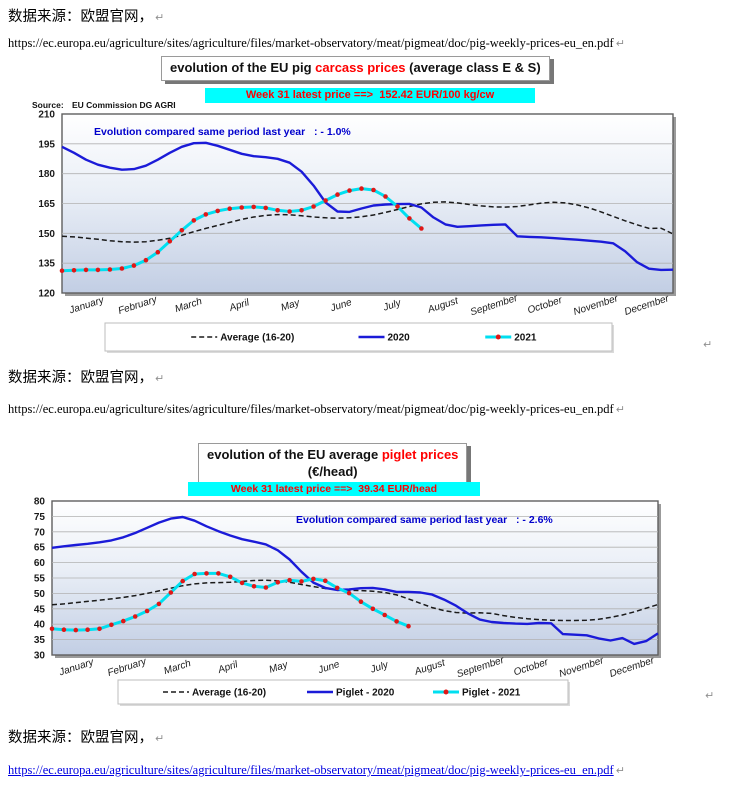 The image size is (748, 796). Describe the element at coordinates (46, 115) in the screenshot. I see `svg-text: 210` at that location.